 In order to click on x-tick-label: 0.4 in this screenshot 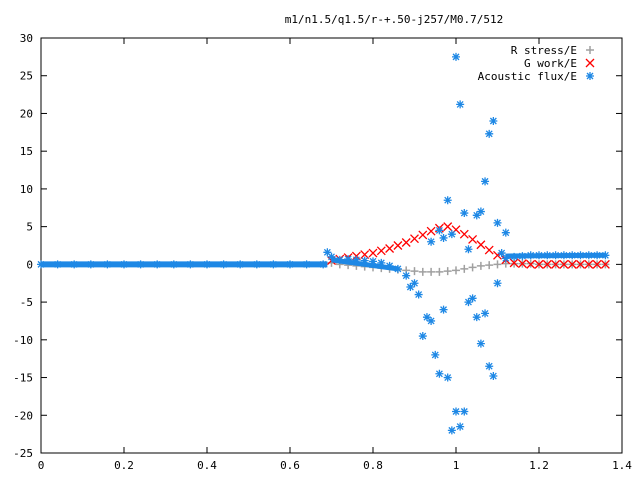, I will do `click(207, 465)`.